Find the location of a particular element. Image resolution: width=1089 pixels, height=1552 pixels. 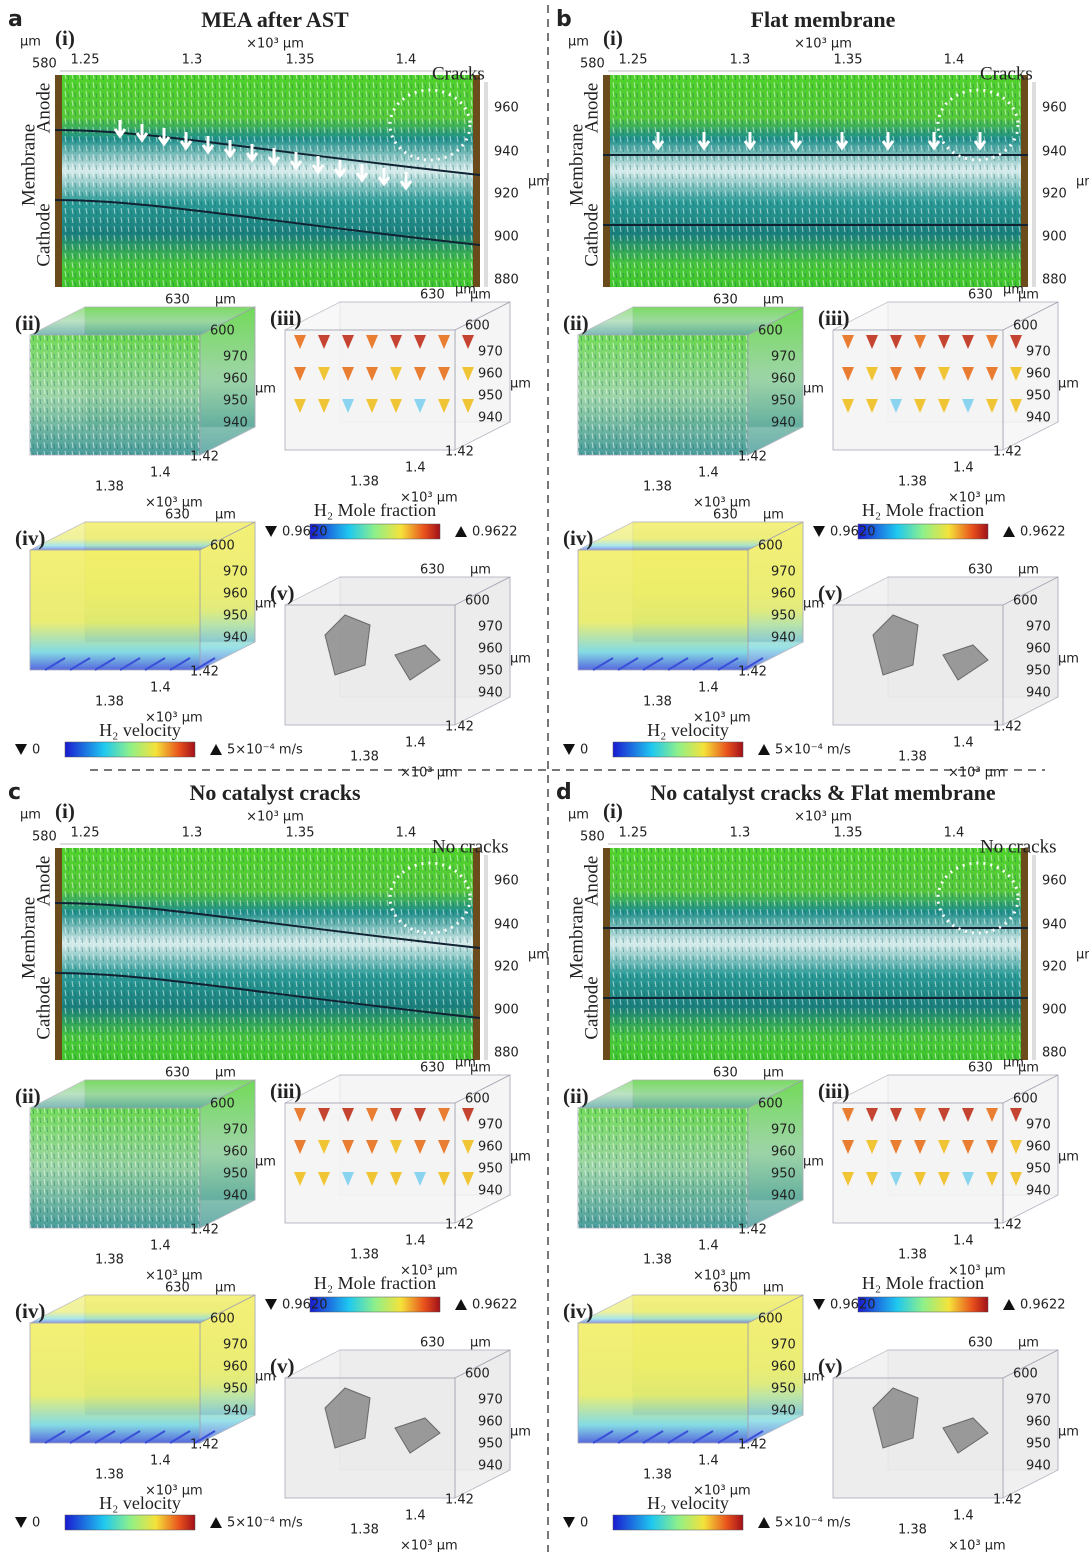

y-tick-label: 960 is located at coordinates (506, 108).